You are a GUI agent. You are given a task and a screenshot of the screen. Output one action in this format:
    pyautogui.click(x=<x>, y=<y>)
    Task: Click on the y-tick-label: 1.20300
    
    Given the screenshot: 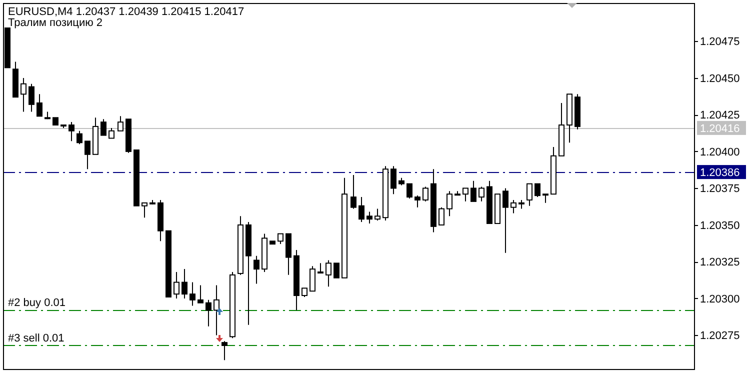 What is the action you would take?
    pyautogui.click(x=720, y=299)
    